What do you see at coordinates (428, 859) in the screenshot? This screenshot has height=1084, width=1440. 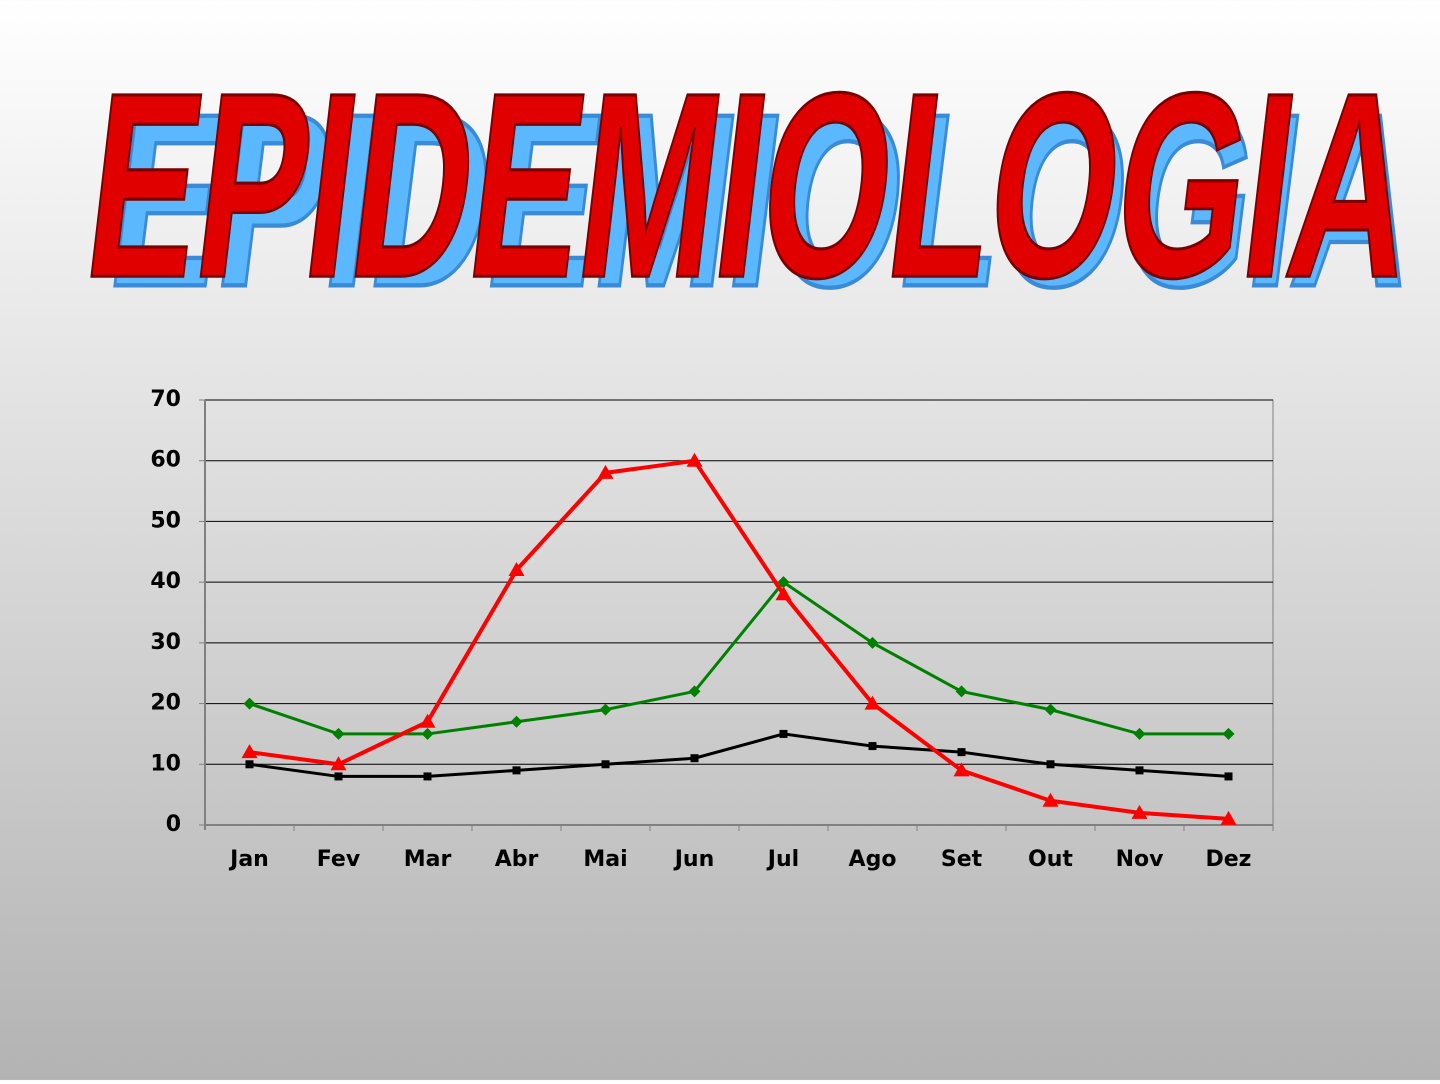 I see `x-tick-label: Mar` at bounding box center [428, 859].